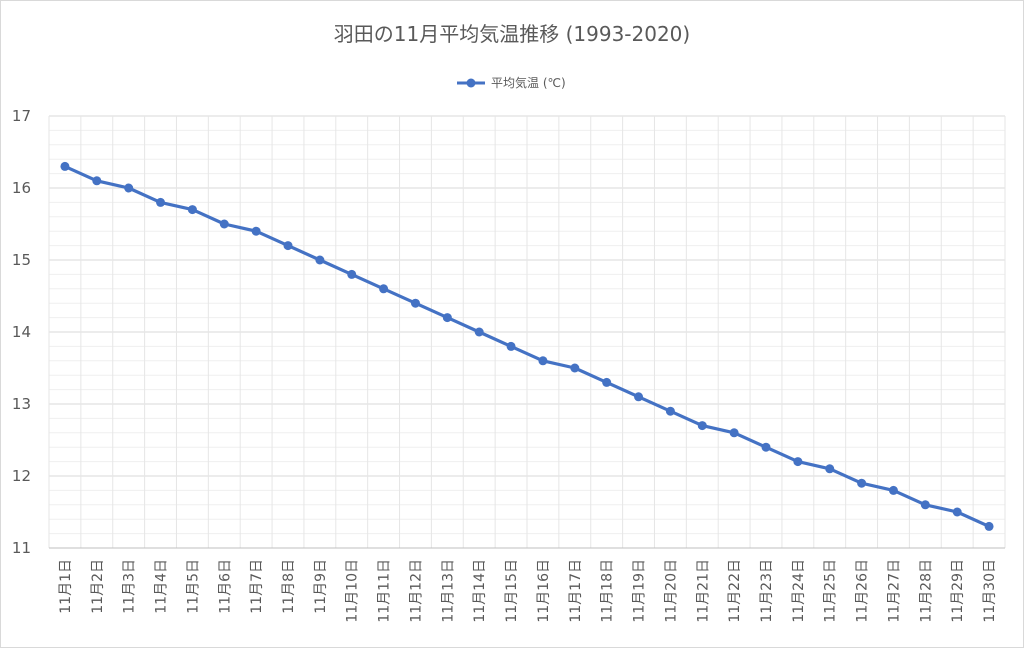 Image resolution: width=1024 pixels, height=649 pixels. Describe the element at coordinates (512, 591) in the screenshot. I see `x-tick-label: 11月15日` at that location.